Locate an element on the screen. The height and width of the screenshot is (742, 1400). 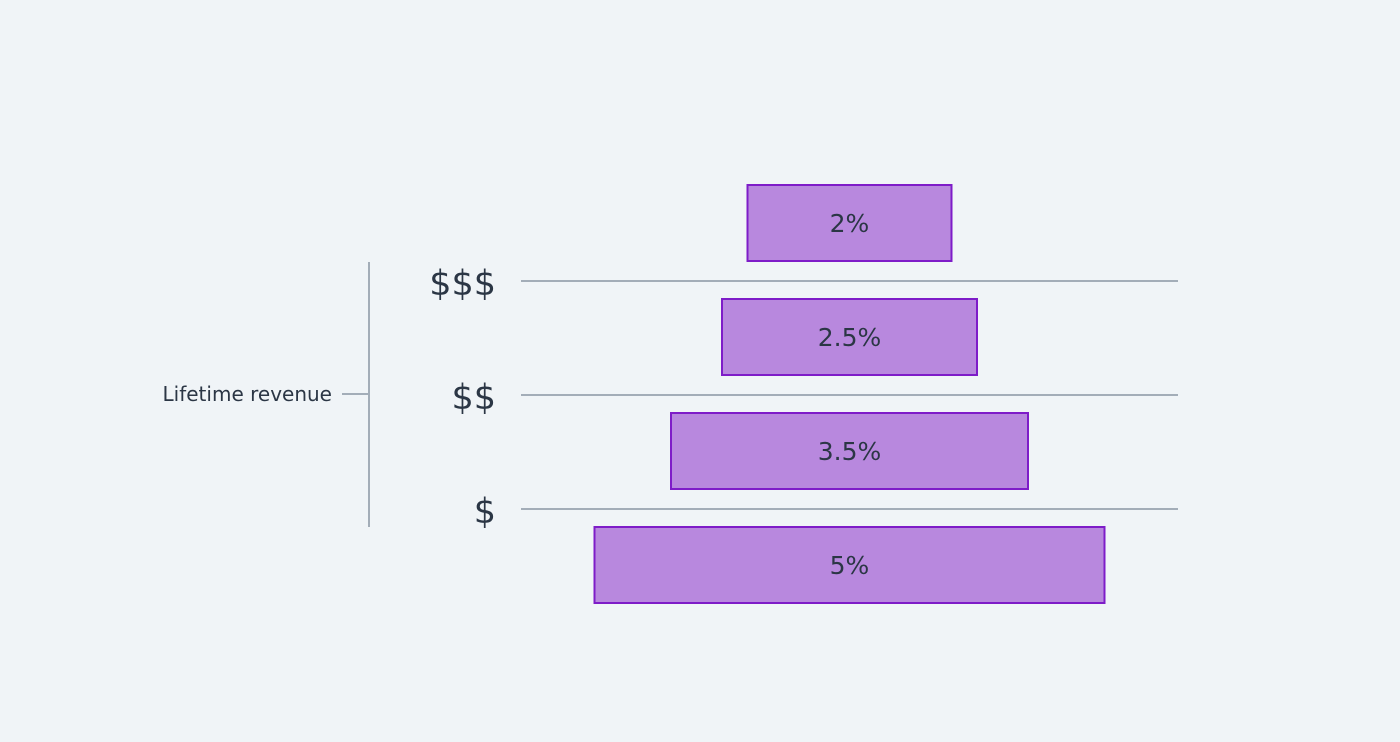
tier-label-low: $ is located at coordinates (485, 512).